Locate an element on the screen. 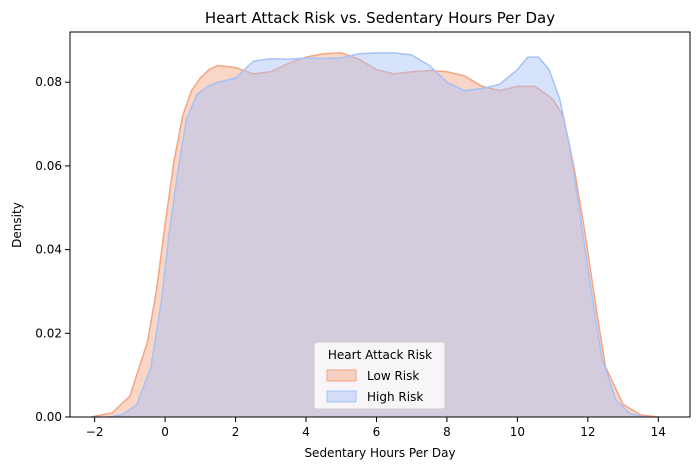 Image resolution: width=700 pixels, height=470 pixels. x-tick-label: −2 is located at coordinates (95, 432).